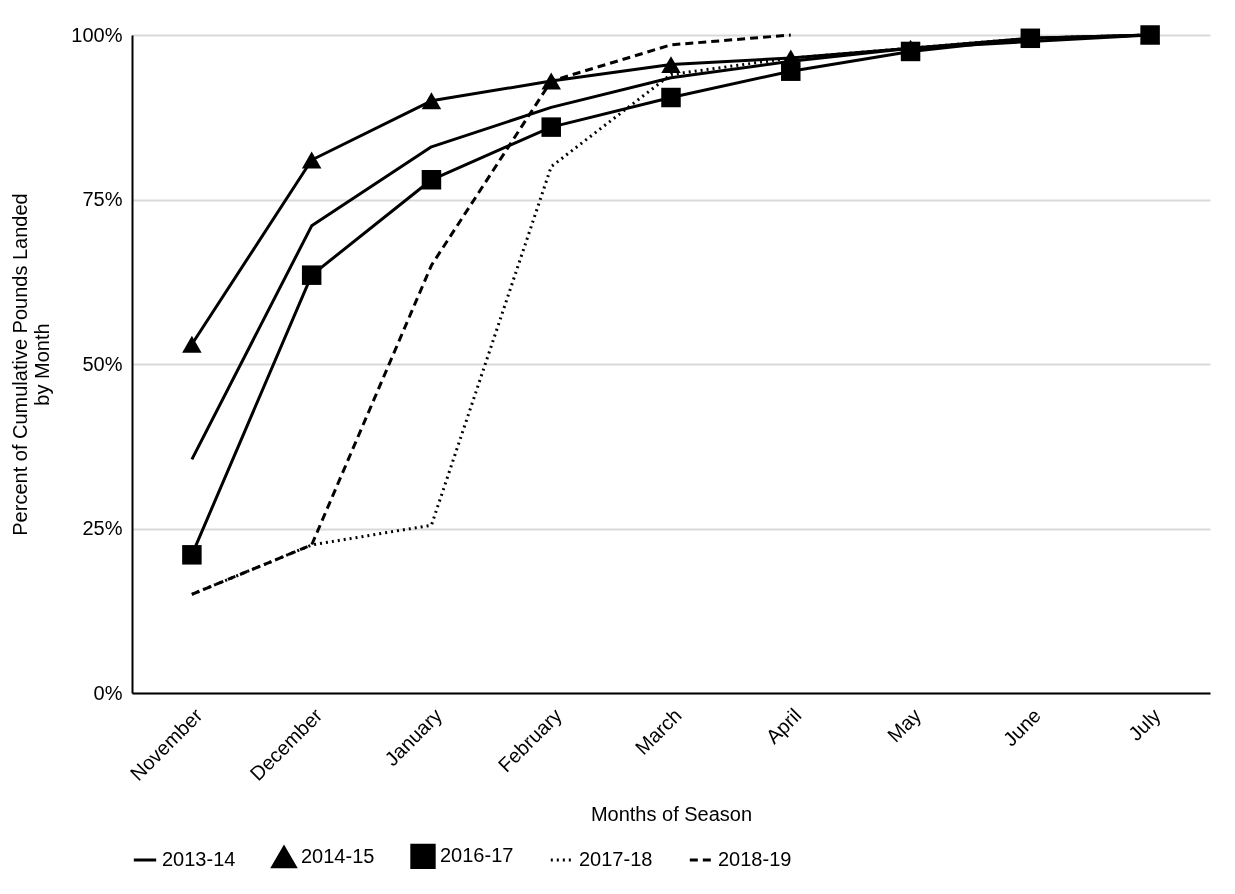 The height and width of the screenshot is (894, 1235). Describe the element at coordinates (102, 528) in the screenshot. I see `y-tick-label: 25%` at that location.